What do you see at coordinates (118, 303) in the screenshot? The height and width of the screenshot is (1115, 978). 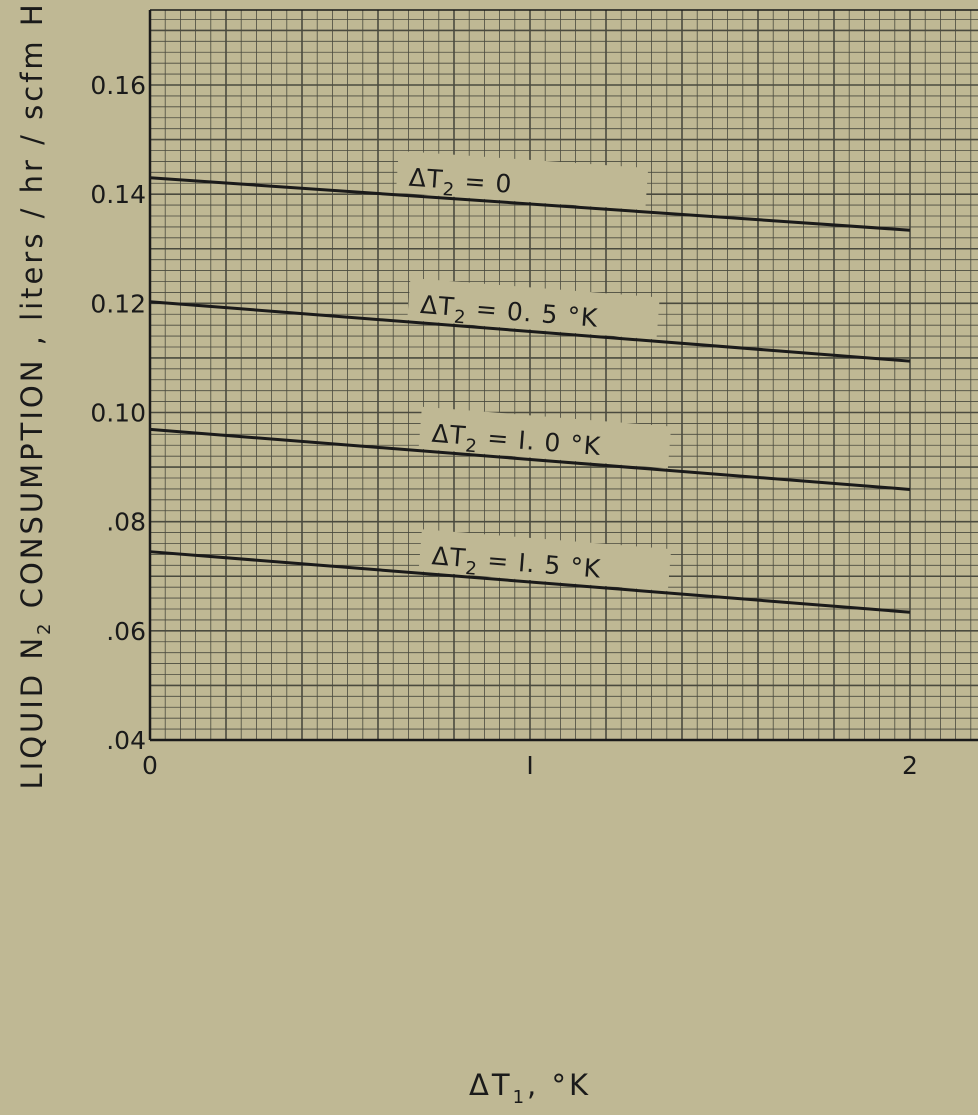 I see `y-tick-label: 0.12` at bounding box center [118, 303].